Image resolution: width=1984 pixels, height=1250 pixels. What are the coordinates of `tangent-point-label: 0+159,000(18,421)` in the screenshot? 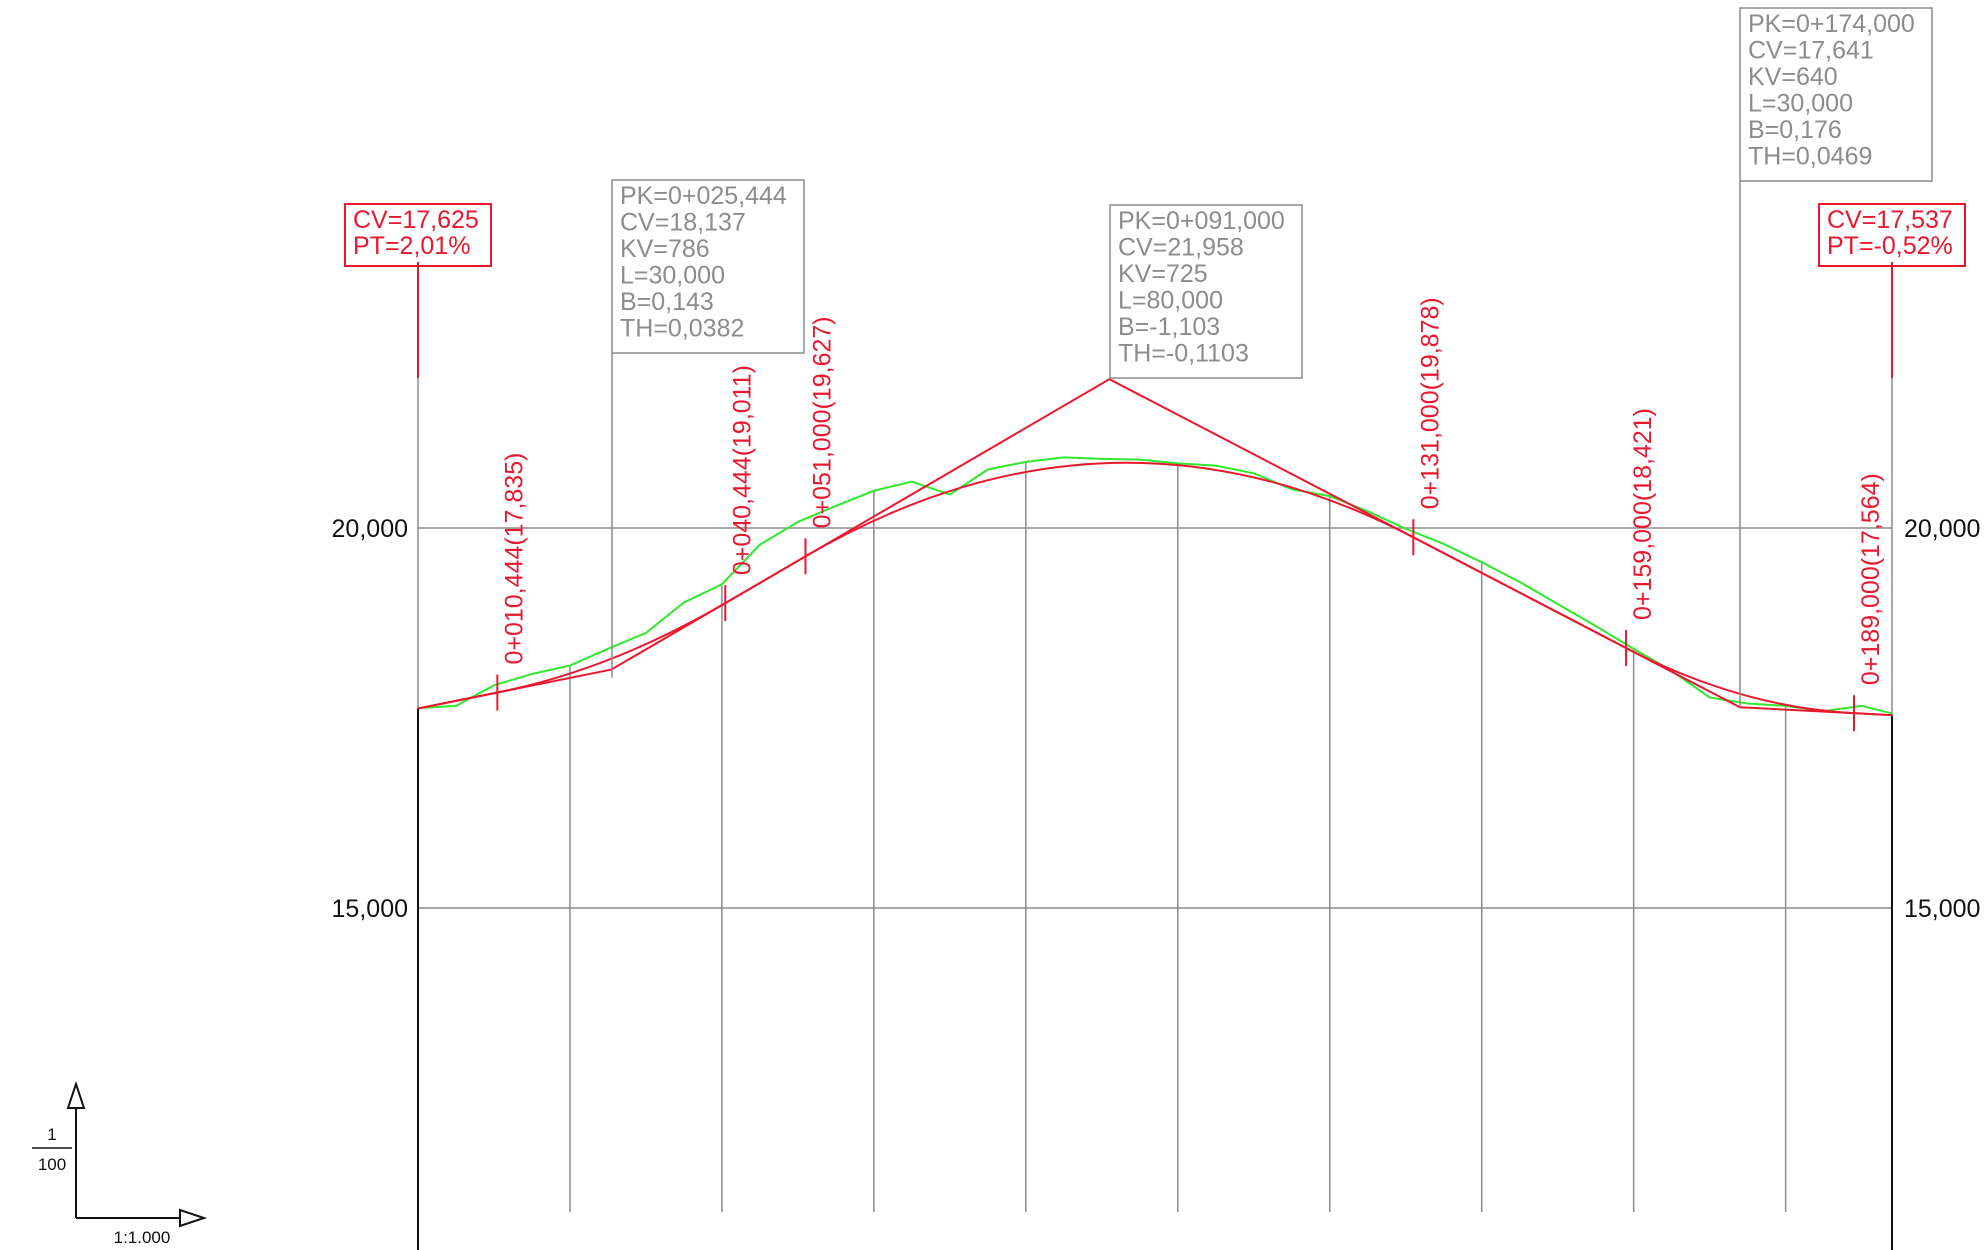 It's located at (1643, 514).